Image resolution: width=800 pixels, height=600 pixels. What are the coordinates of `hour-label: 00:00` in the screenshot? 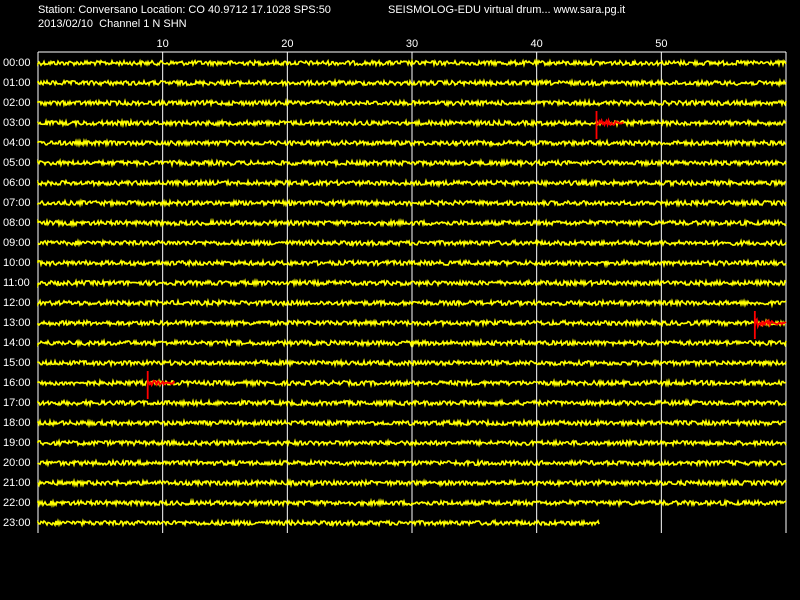 It's located at (17, 63).